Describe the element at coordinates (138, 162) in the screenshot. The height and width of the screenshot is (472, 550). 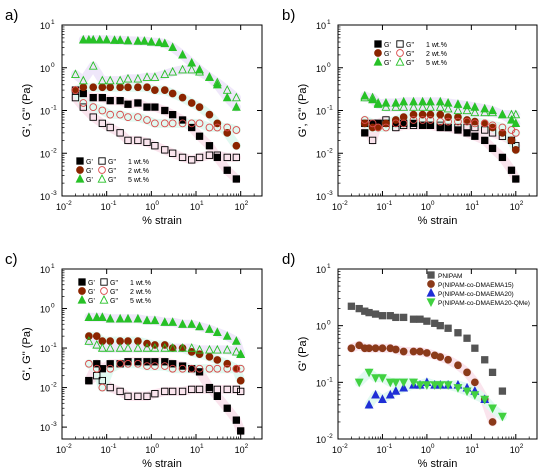
I see `legend-label: 1 wt.%` at that location.